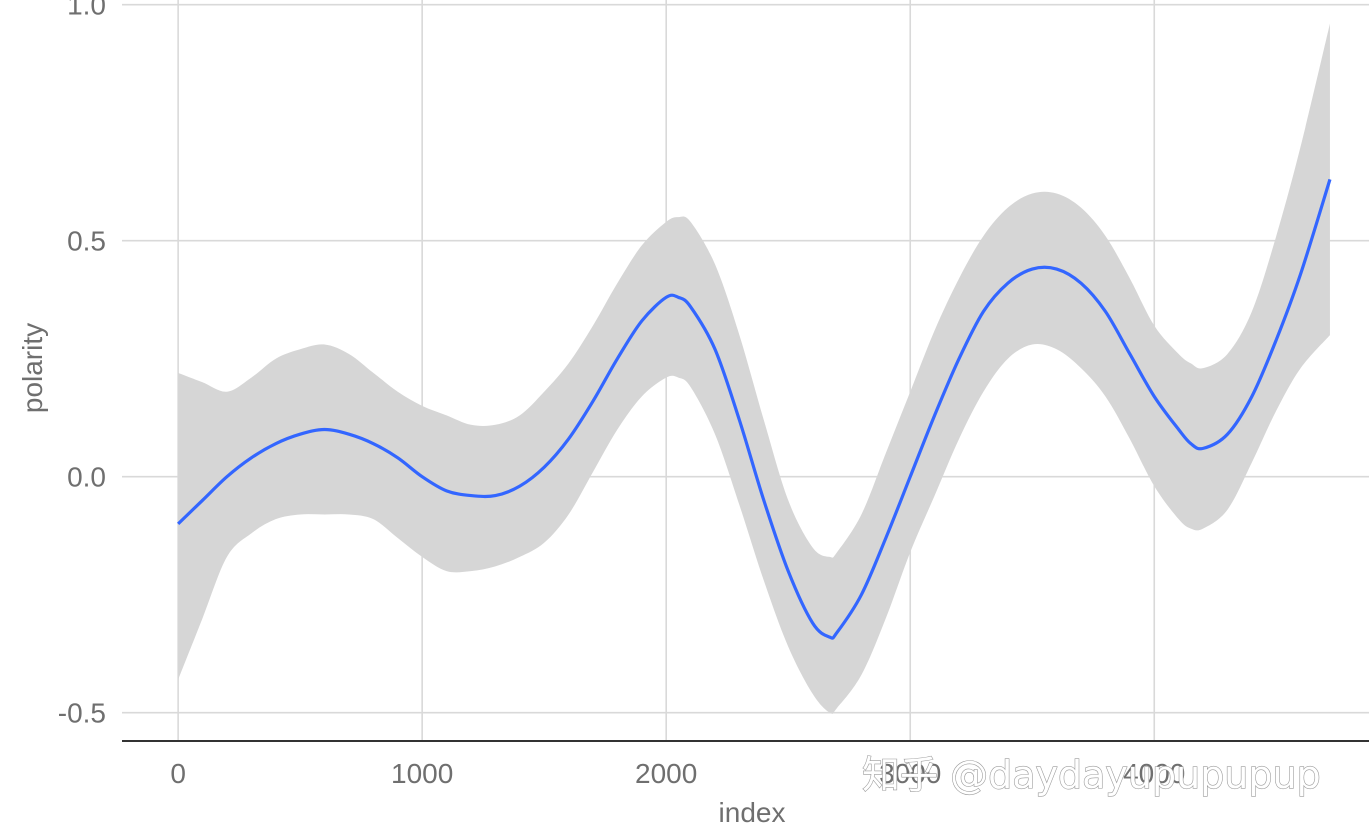 The width and height of the screenshot is (1369, 834). What do you see at coordinates (86, 241) in the screenshot?
I see `y-tick-label: 0.5` at bounding box center [86, 241].